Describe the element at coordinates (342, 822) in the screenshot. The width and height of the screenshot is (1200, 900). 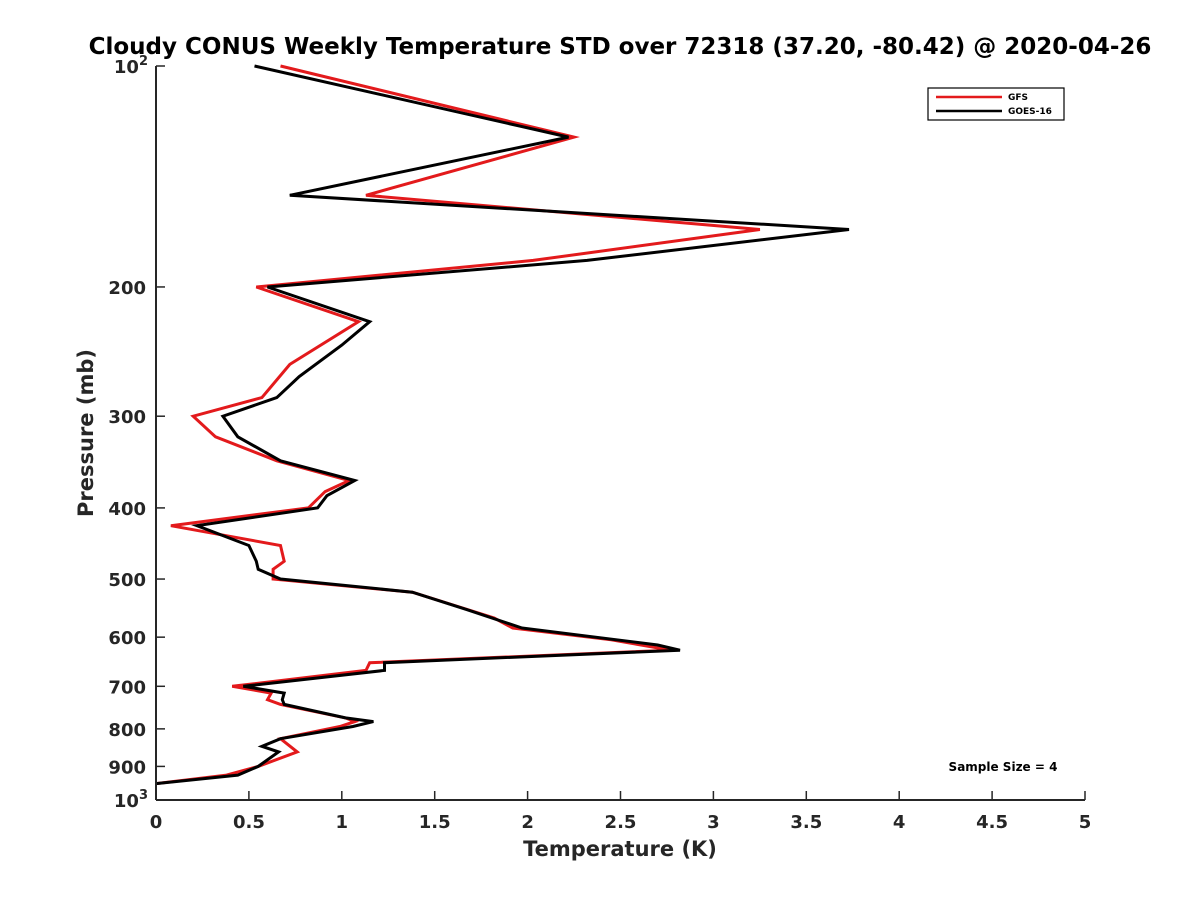
I see `x-tick-label: 1` at that location.